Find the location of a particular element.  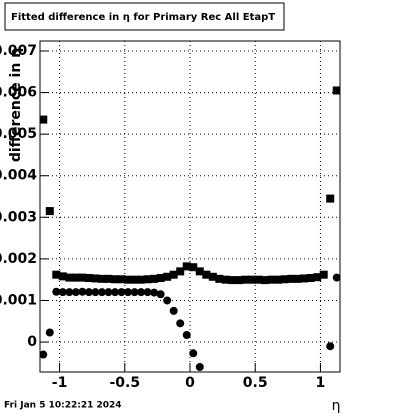

y-tick-label: 0.006 is located at coordinates (18, 93).